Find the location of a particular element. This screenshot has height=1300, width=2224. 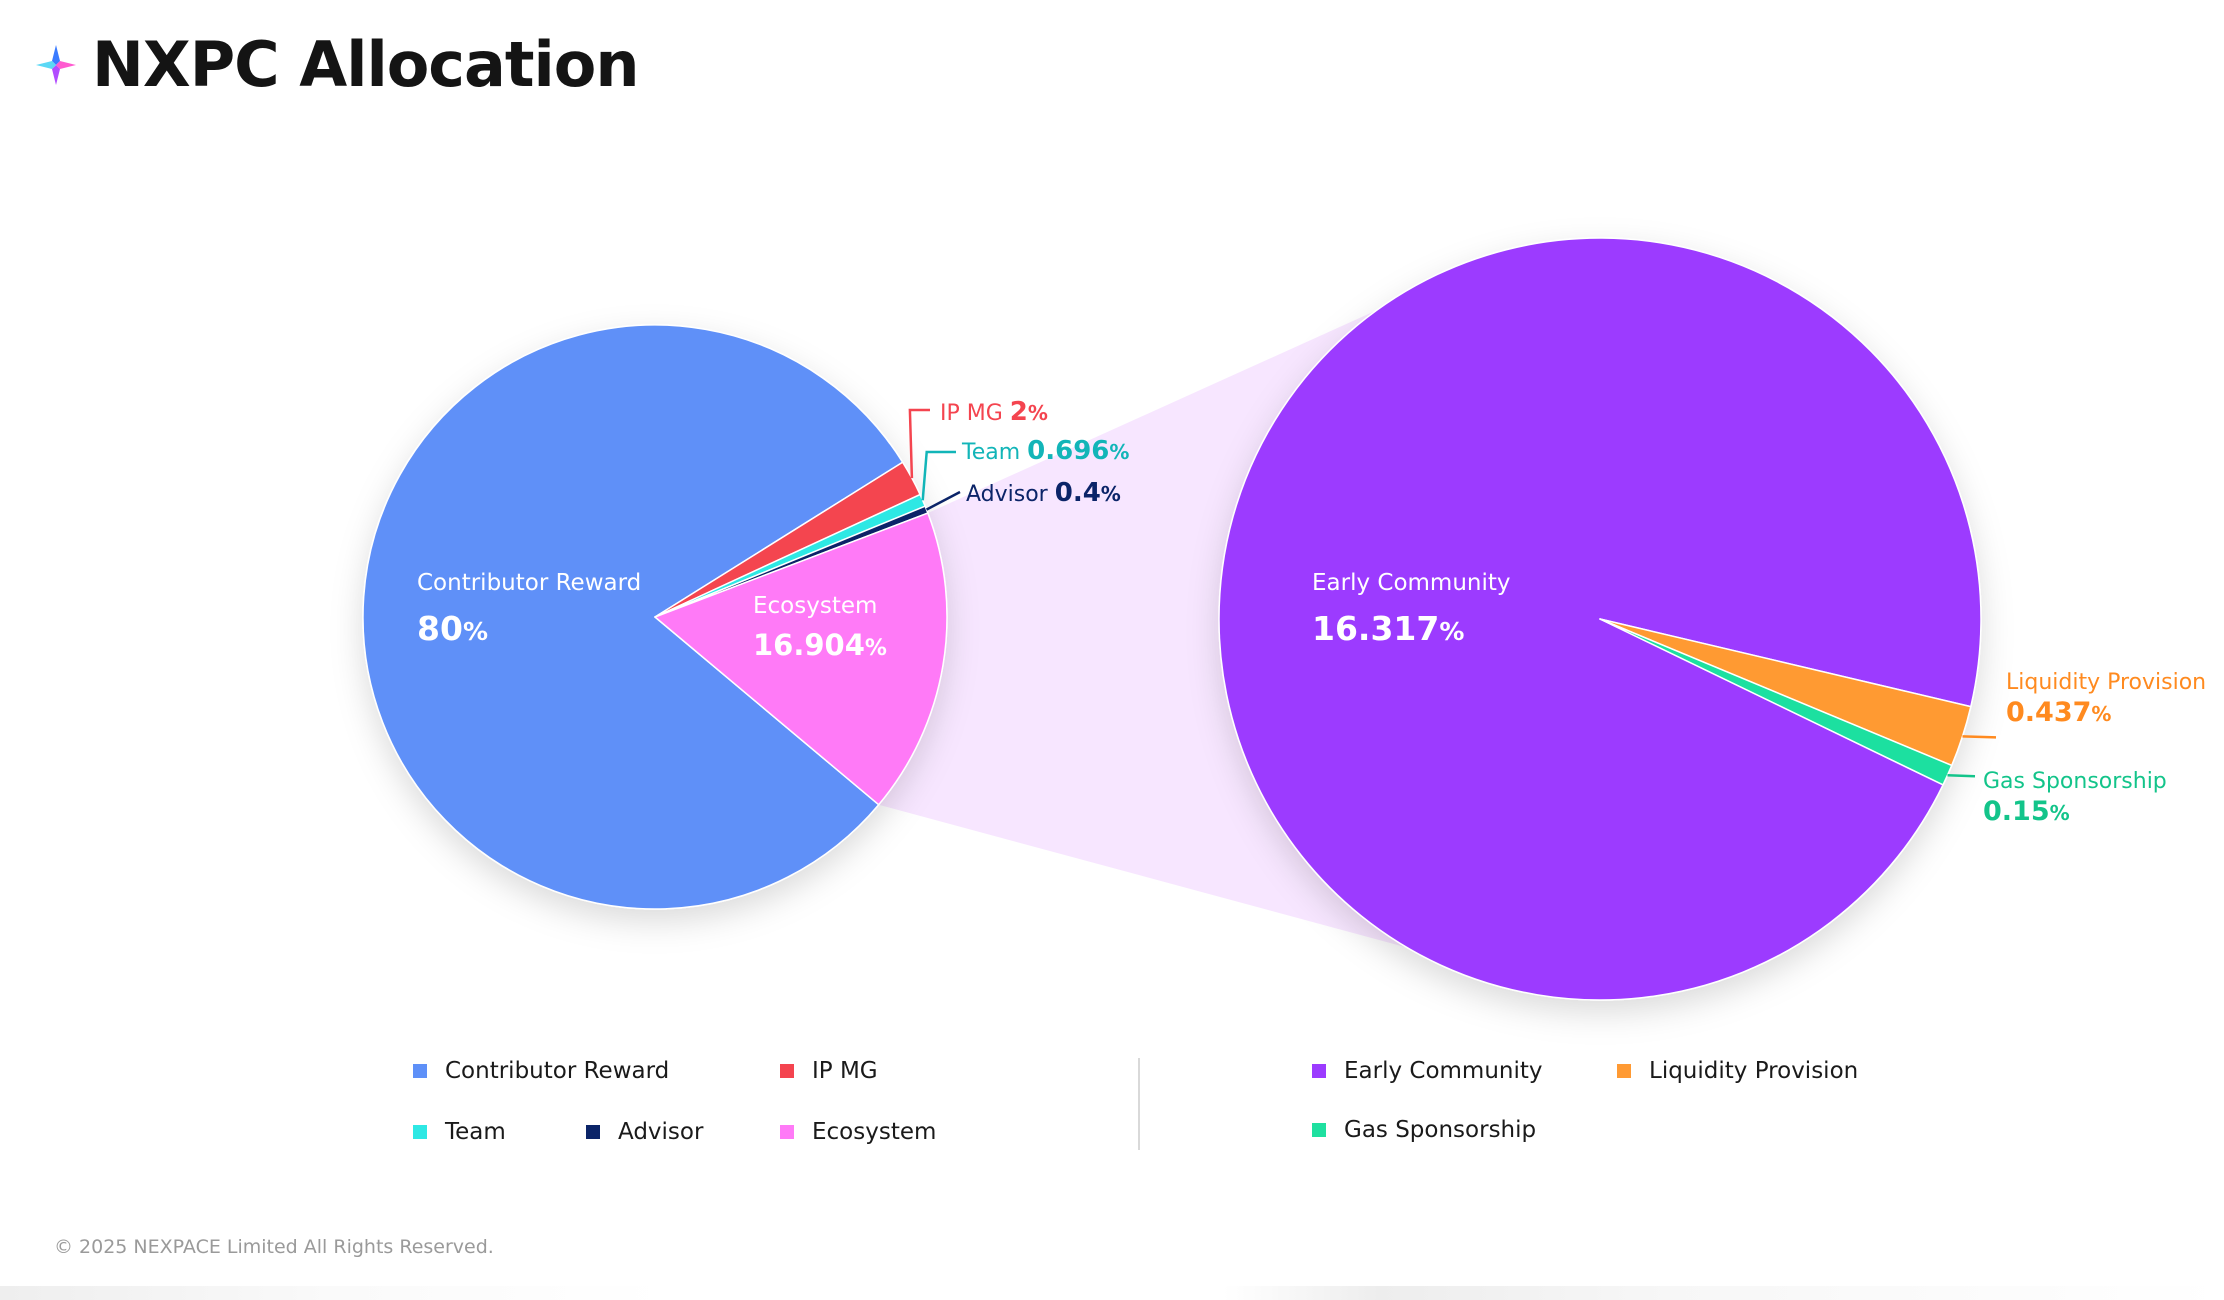

legend-item-ecosystem: Ecosystem is located at coordinates (858, 1132).